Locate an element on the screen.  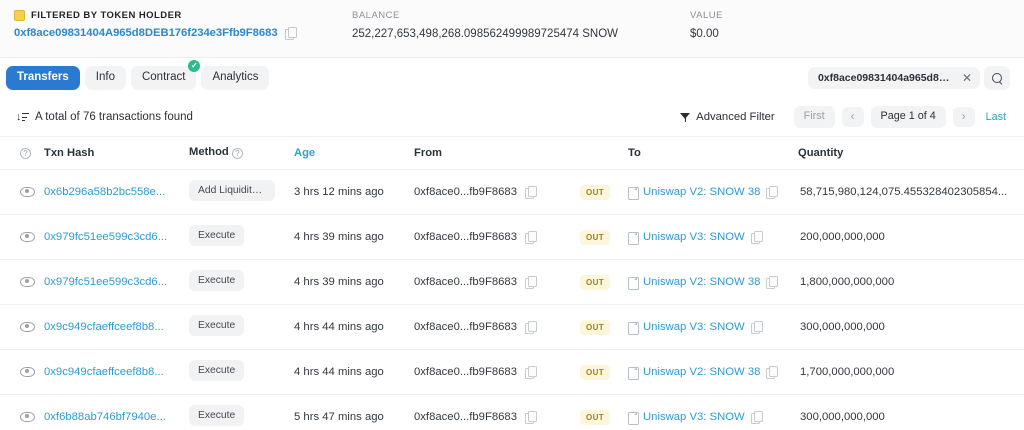
to-cell: Uniswap V3: SNOW is located at coordinates (713, 412).